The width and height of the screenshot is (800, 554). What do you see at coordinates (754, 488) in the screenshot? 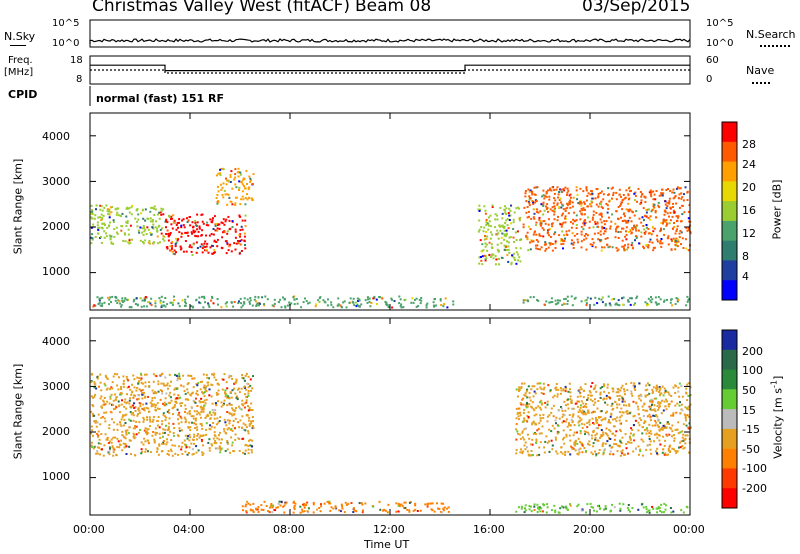
I see `vel-cbar-tick-m200: -200` at bounding box center [754, 488].